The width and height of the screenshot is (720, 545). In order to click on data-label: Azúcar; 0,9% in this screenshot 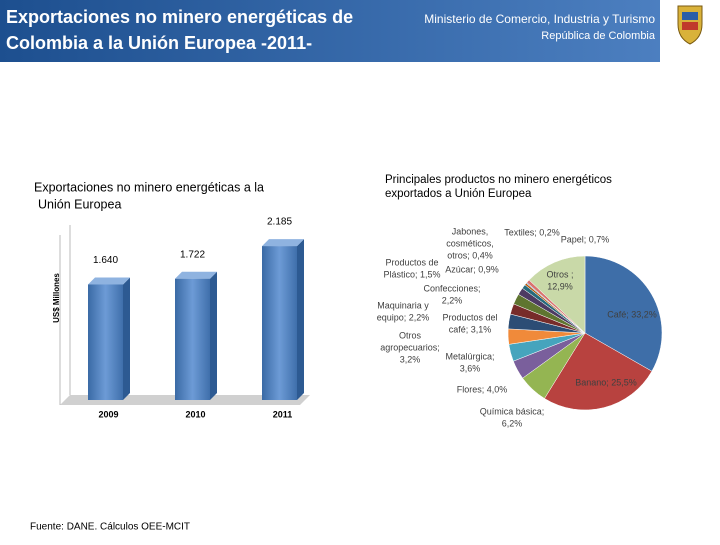, I will do `click(472, 269)`.